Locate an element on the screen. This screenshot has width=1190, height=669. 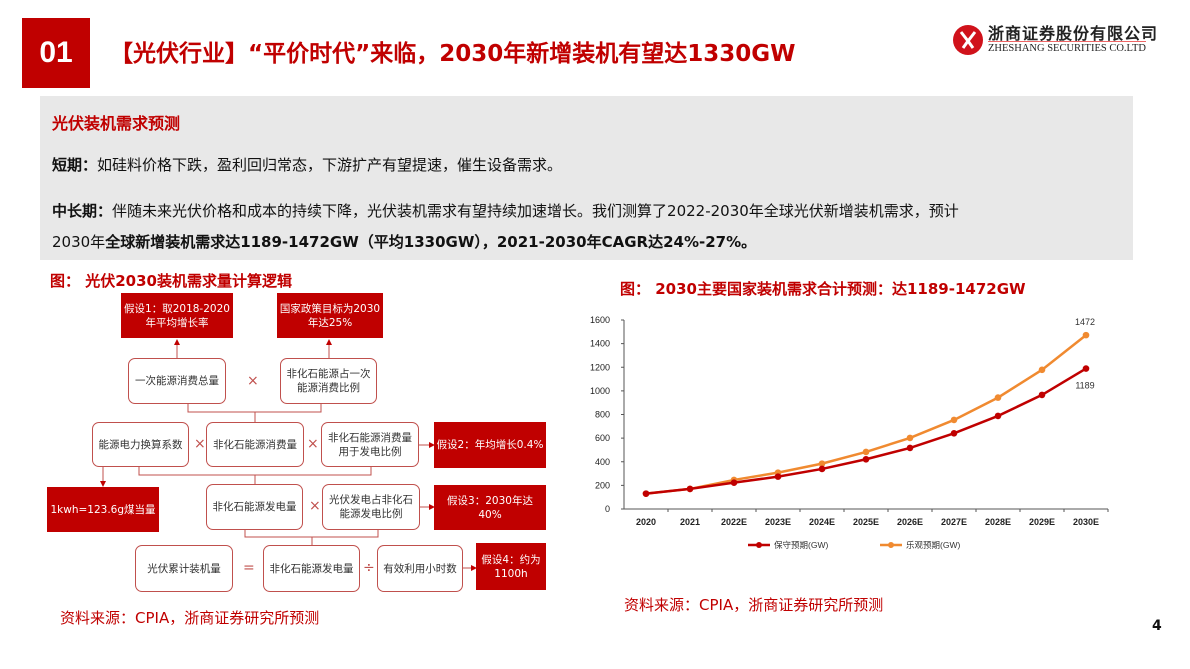
x-tick-label: 2026E is located at coordinates (910, 522).